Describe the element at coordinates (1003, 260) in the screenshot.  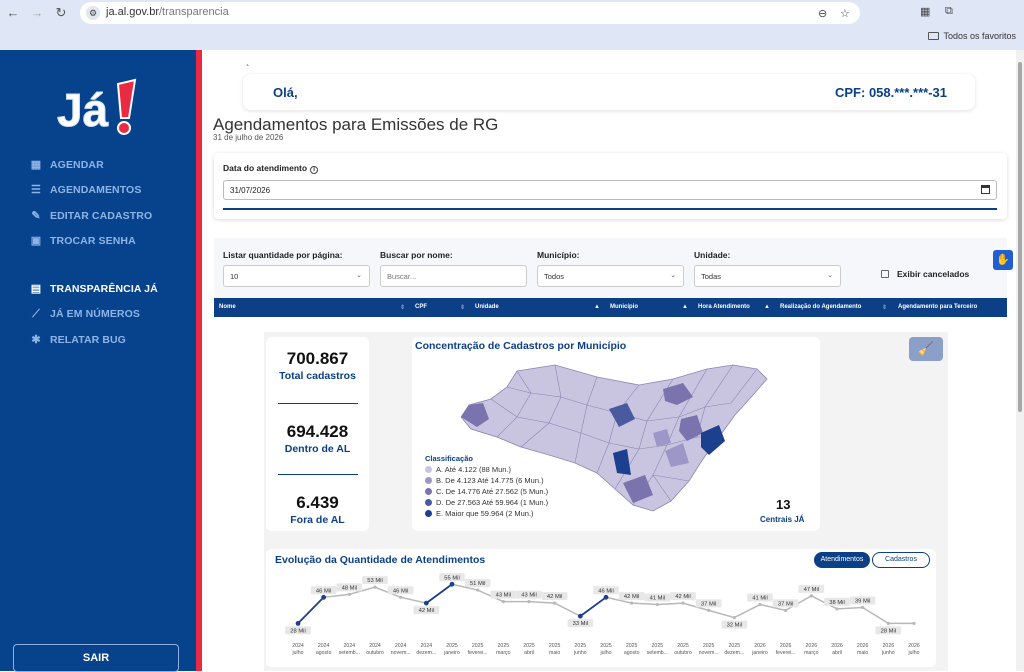
I see `accessibility-hand-icon: ✋` at that location.